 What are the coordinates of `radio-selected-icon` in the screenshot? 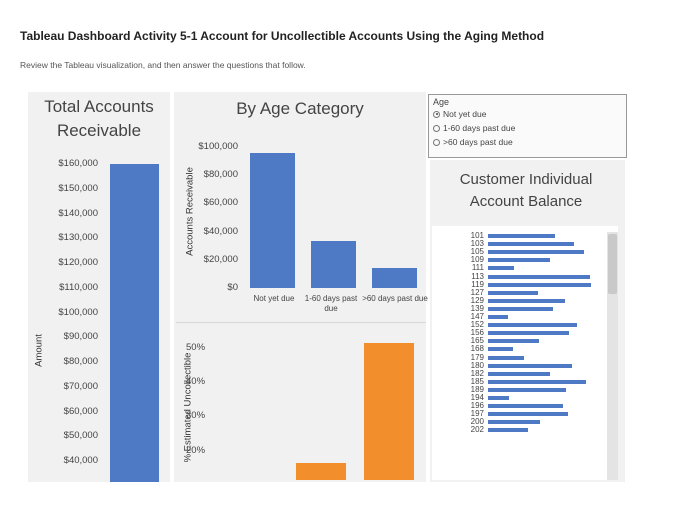 It's located at (436, 114).